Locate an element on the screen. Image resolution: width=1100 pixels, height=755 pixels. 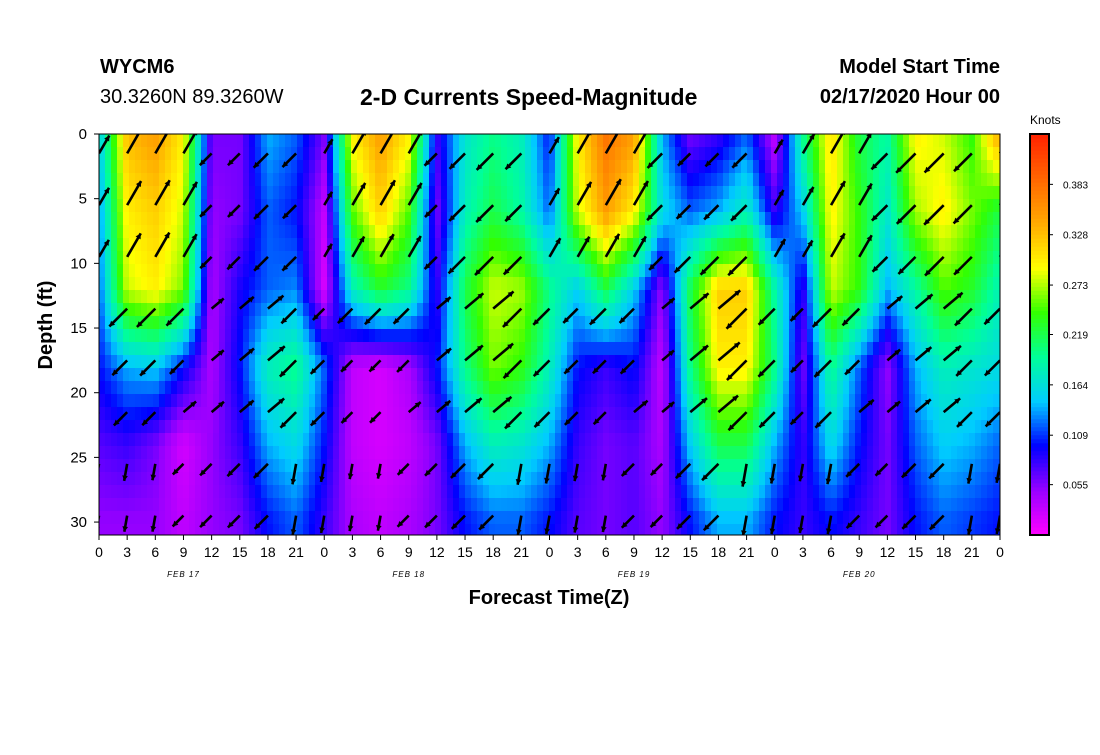
current-vector is located at coordinates (149, 419).